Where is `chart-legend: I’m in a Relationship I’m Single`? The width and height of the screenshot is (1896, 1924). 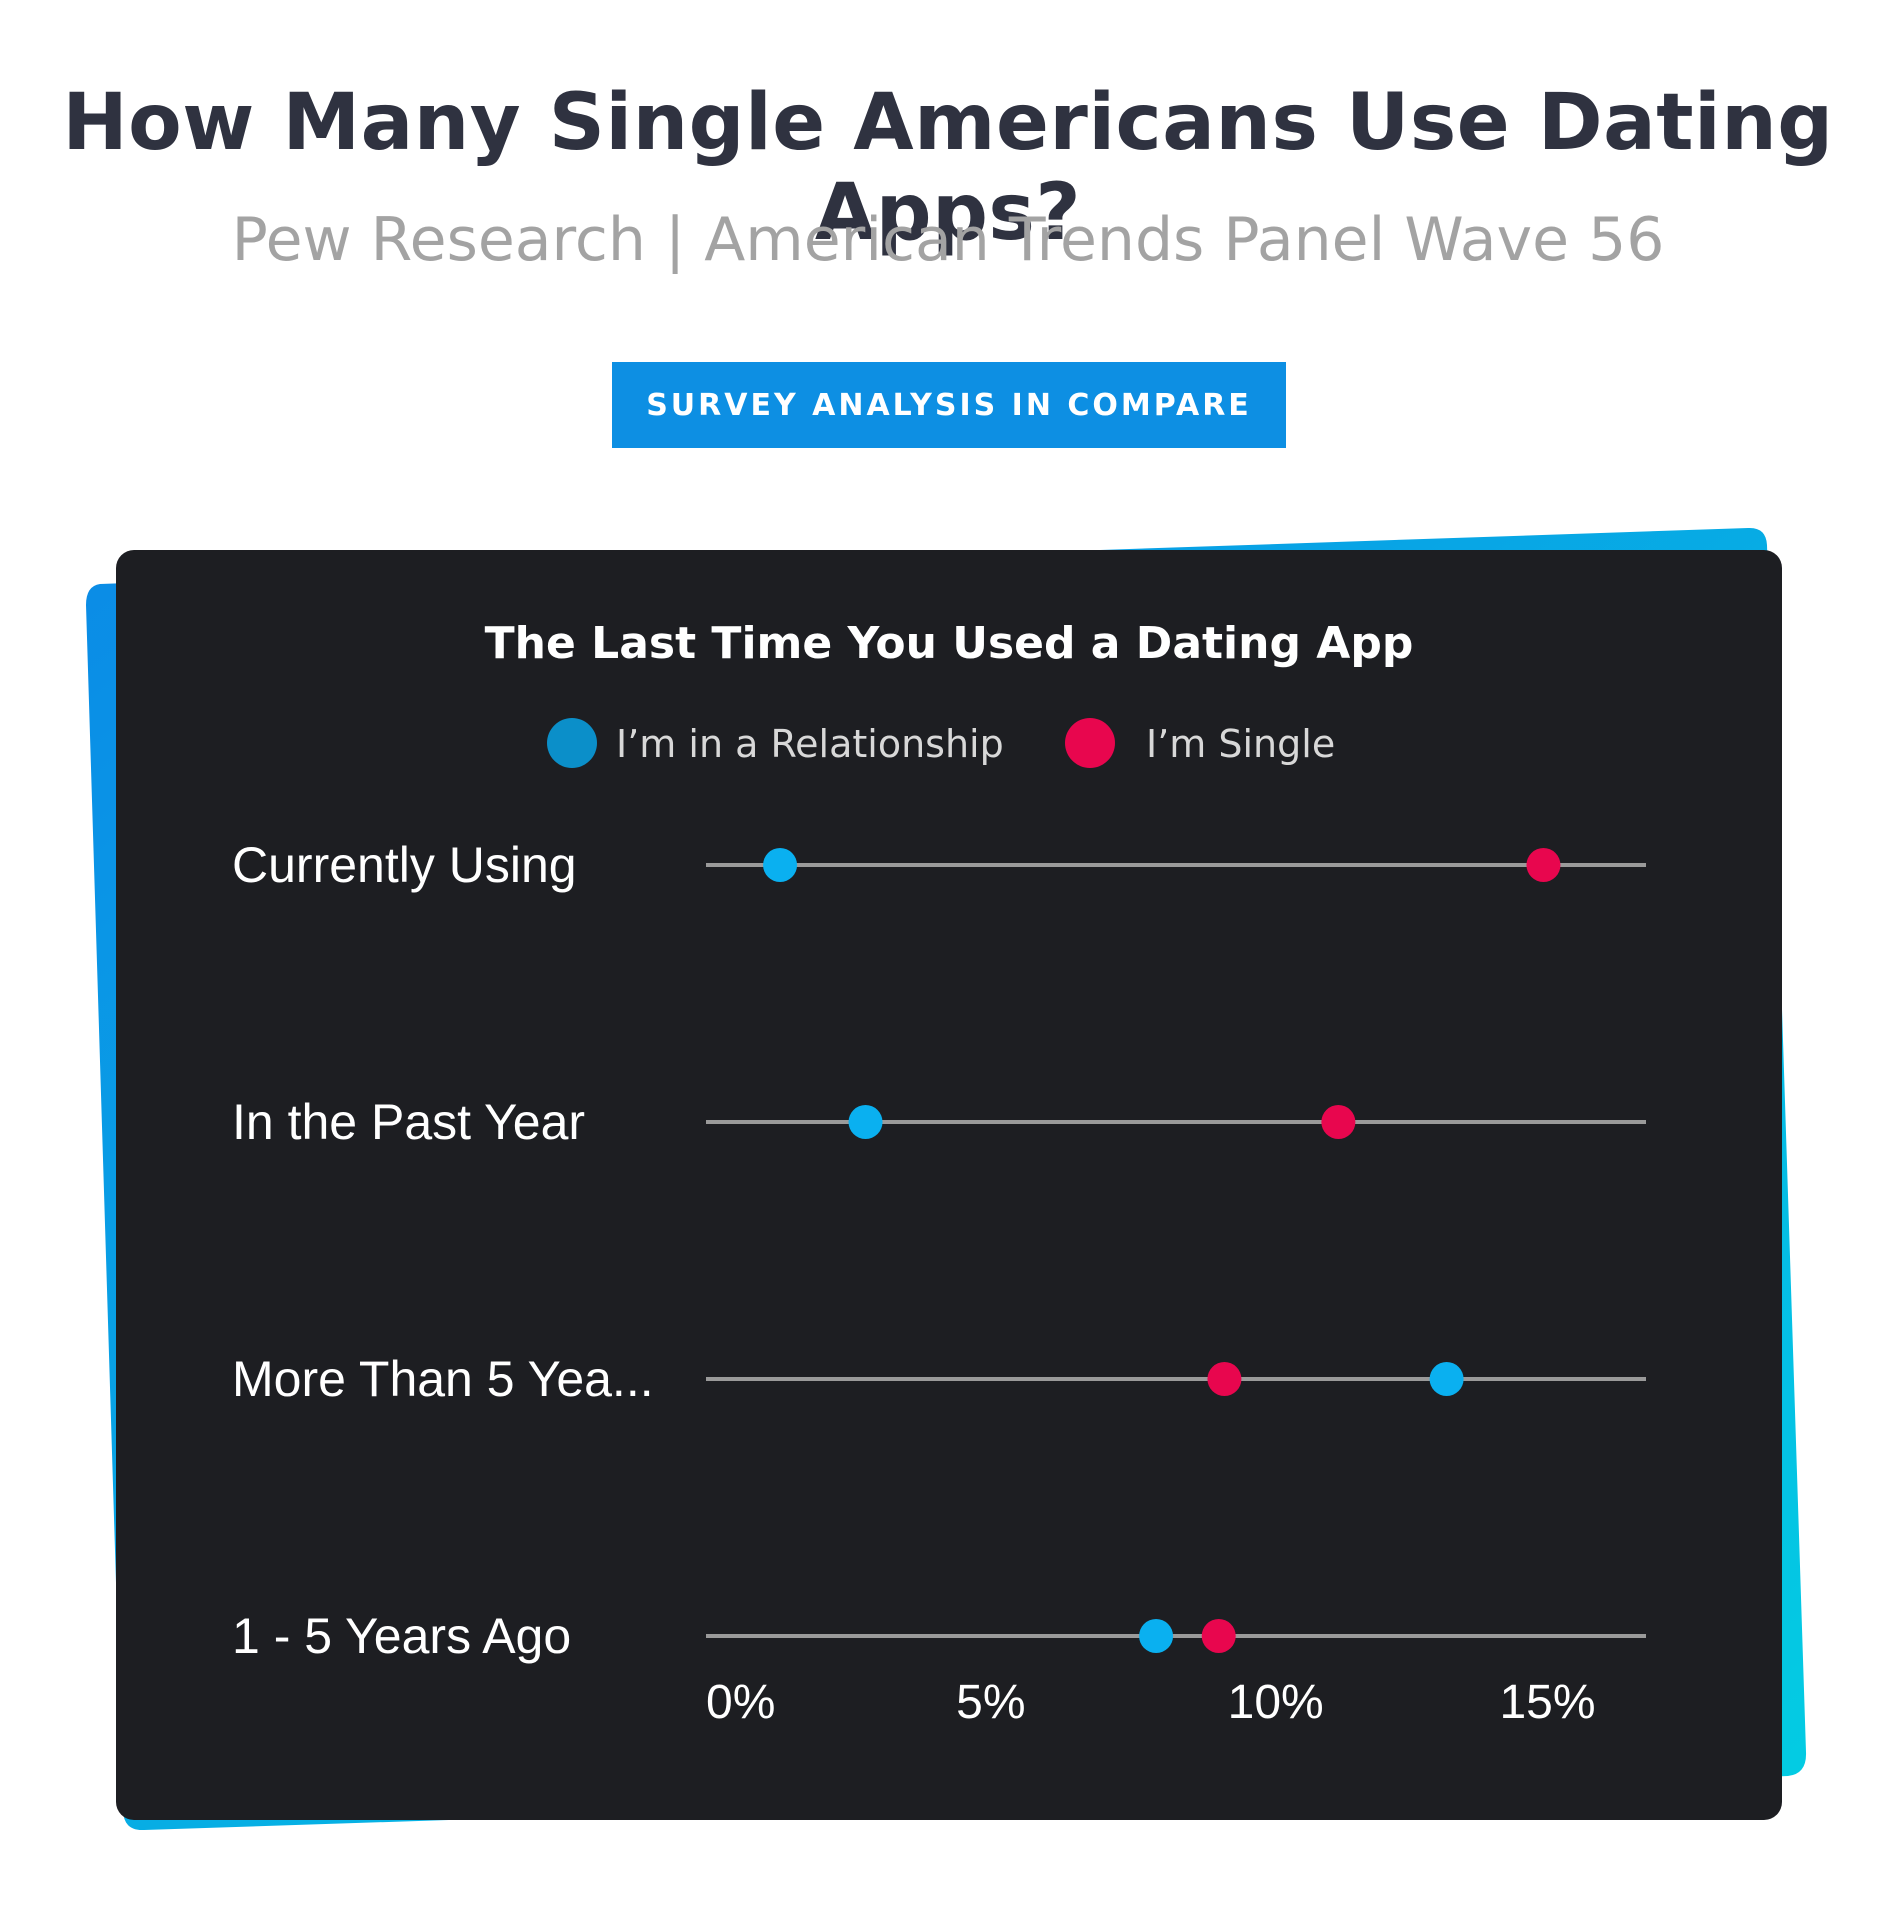 chart-legend: I’m in a Relationship I’m Single is located at coordinates (941, 743).